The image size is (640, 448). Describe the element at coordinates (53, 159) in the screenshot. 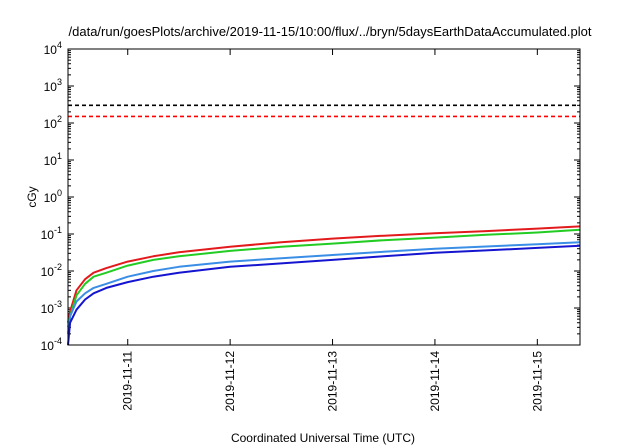

I see `y-tick-label: 10¹` at that location.